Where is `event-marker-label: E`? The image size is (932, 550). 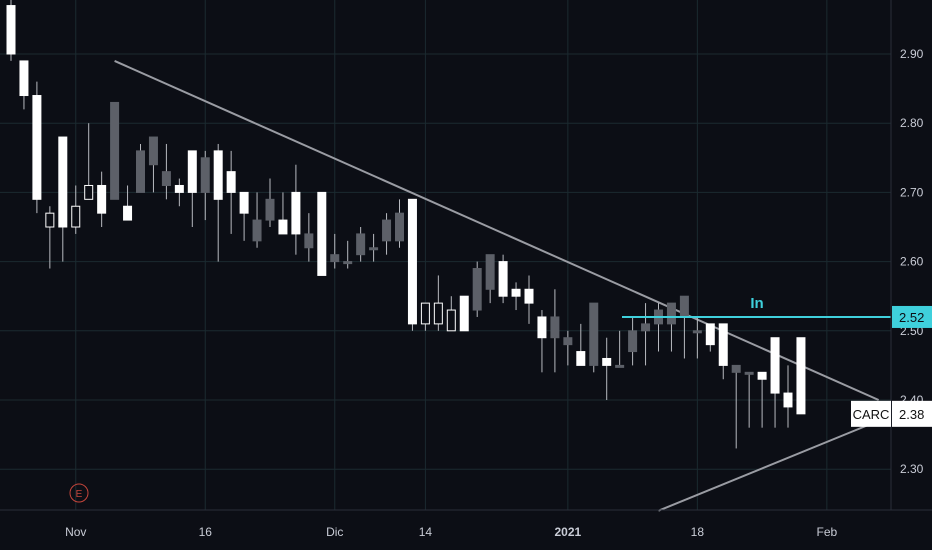 event-marker-label: E is located at coordinates (79, 494).